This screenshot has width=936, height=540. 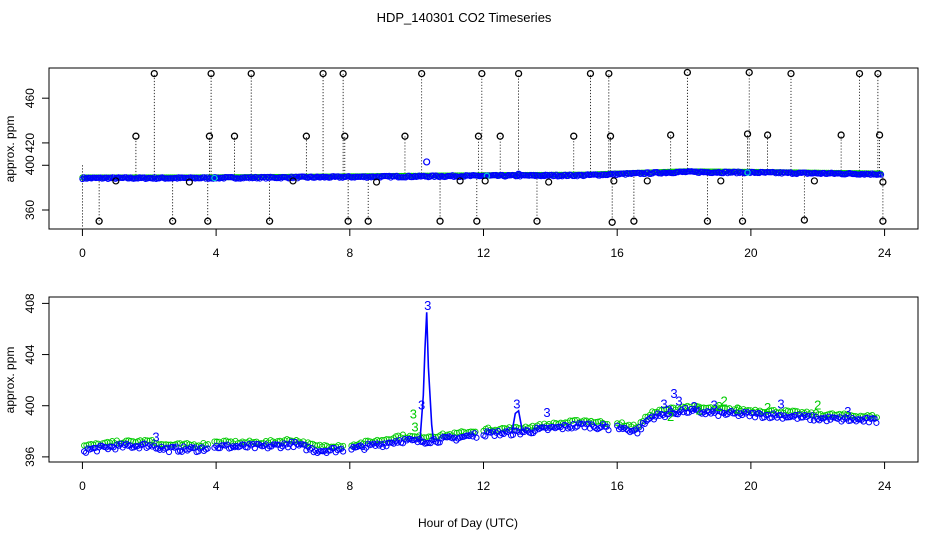 I want to click on bottom-y-tick-label: 408, so click(x=30, y=303).